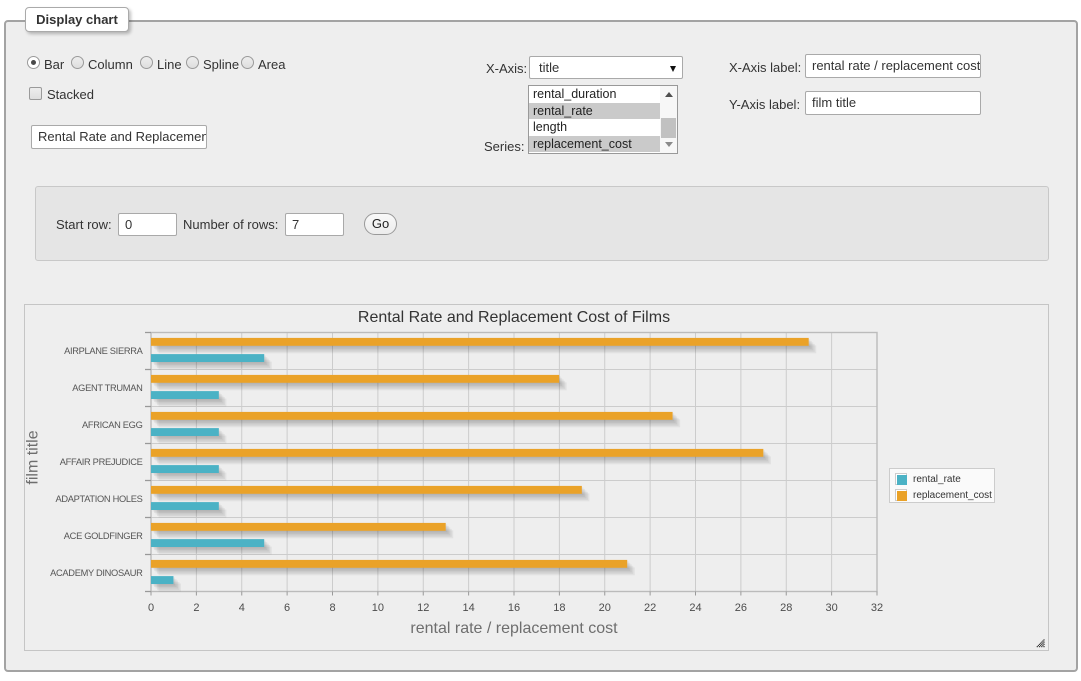  What do you see at coordinates (103, 536) in the screenshot?
I see `svg-text: ACE GOLDFINGER` at bounding box center [103, 536].